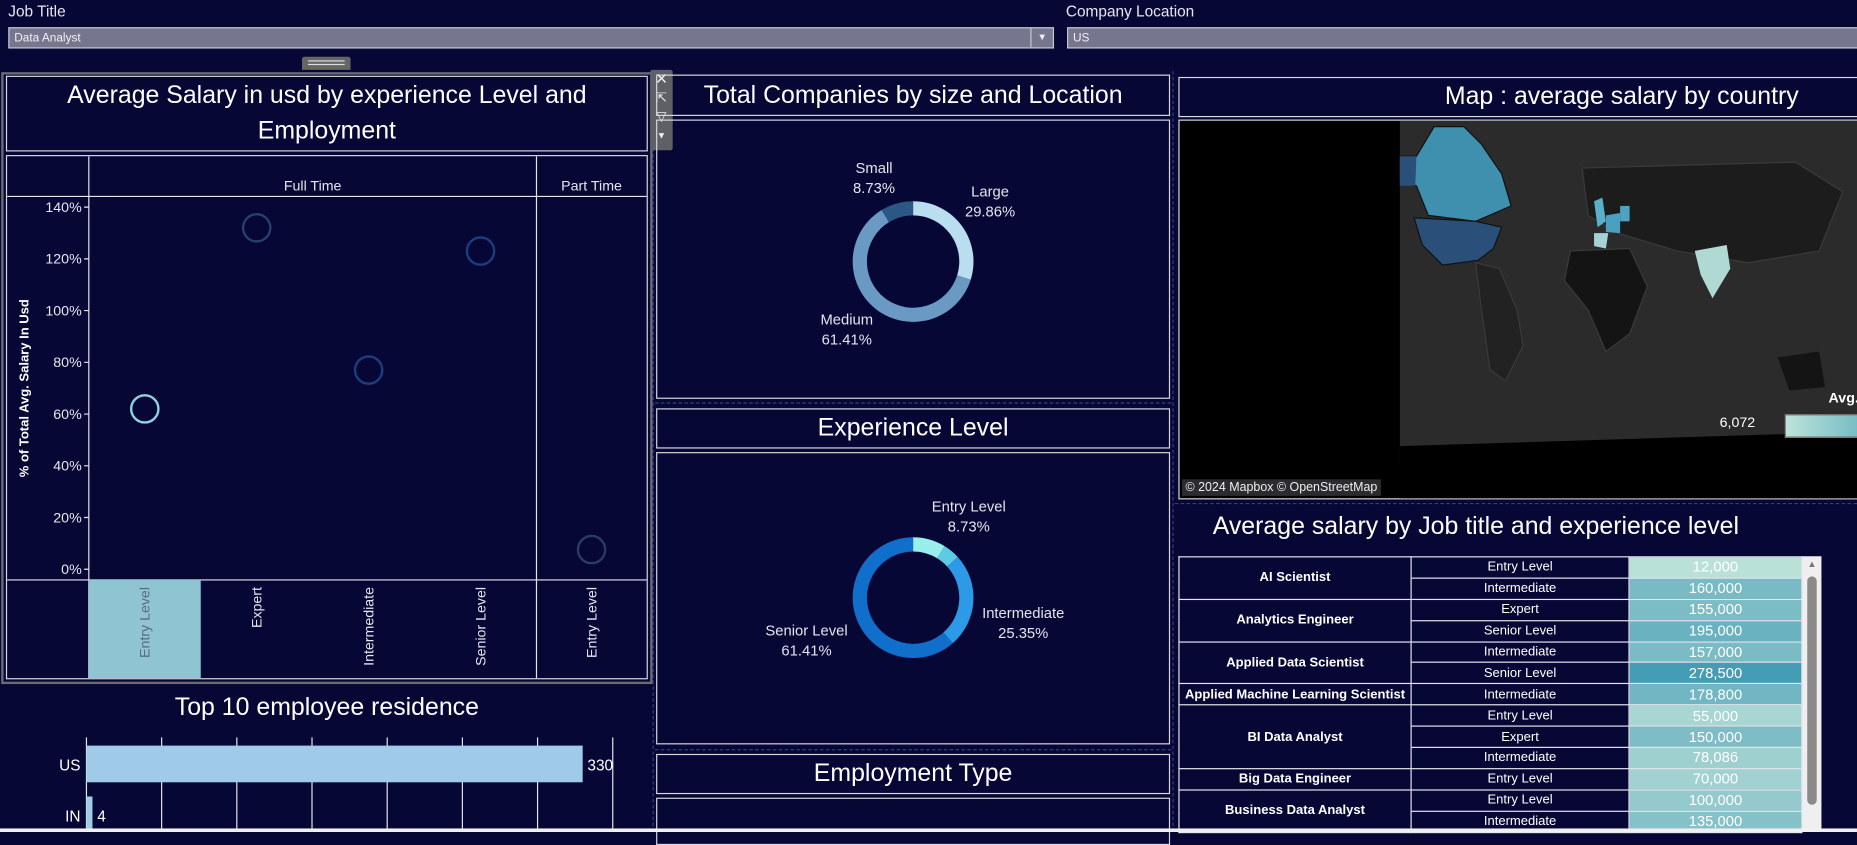  I want to click on country-united-states, so click(1458, 241).